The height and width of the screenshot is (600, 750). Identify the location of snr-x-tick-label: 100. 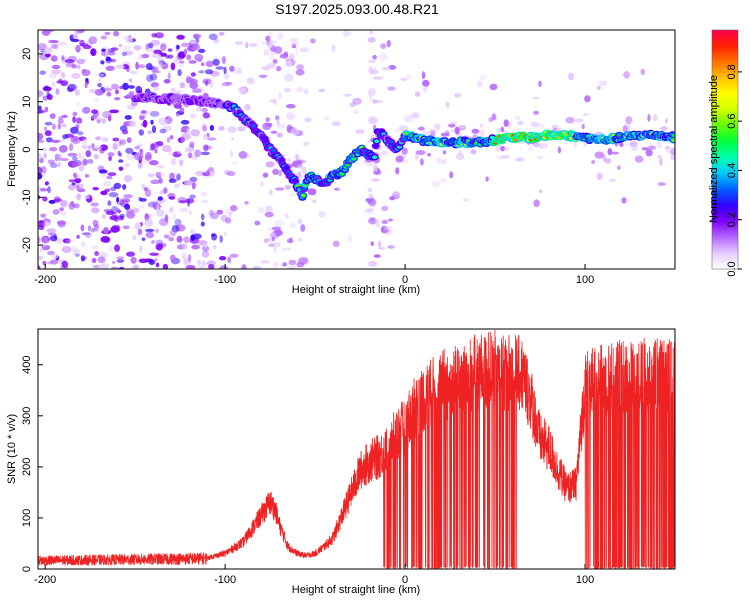
(585, 580).